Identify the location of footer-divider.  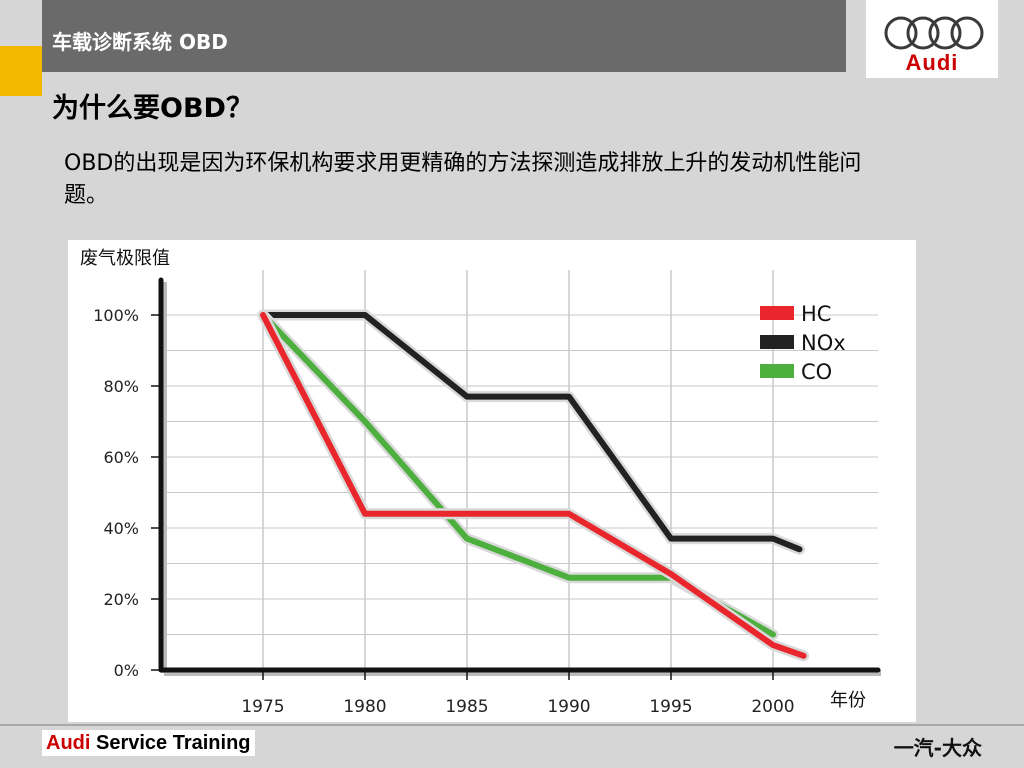
(512, 725).